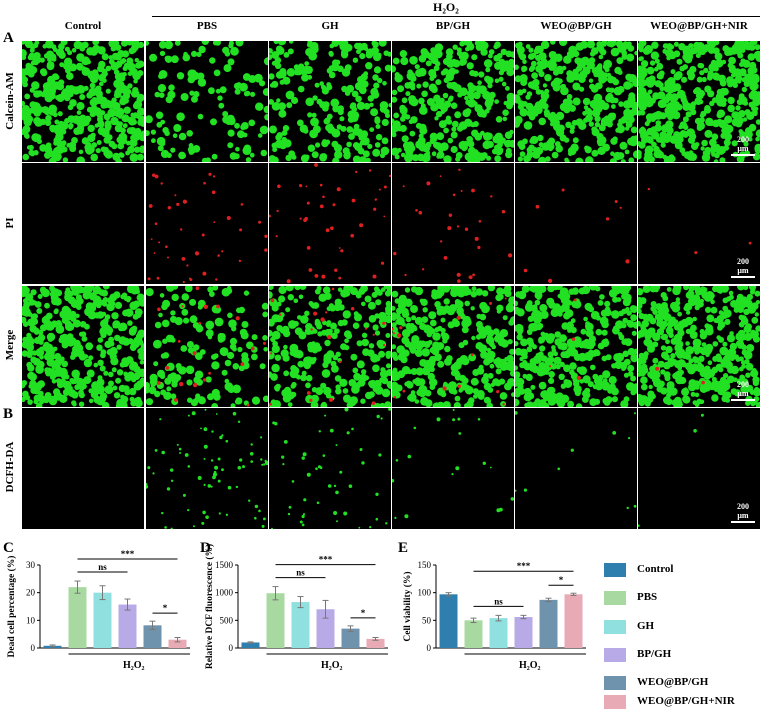  What do you see at coordinates (10, 467) in the screenshot?
I see `row-label-dcfh: DCFH-DA` at bounding box center [10, 467].